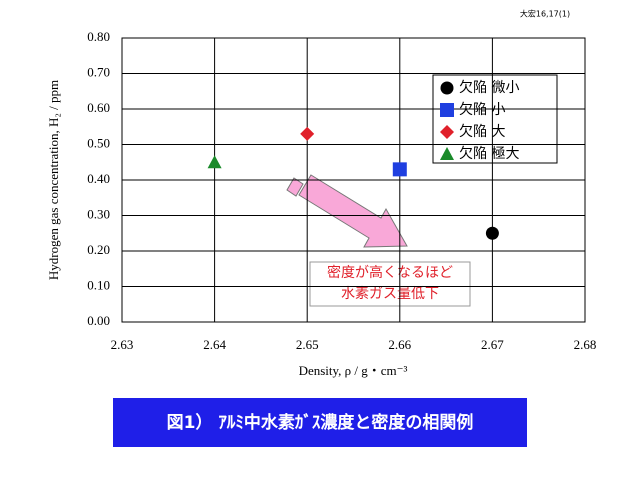 This screenshot has width=640, height=480. Describe the element at coordinates (98, 320) in the screenshot. I see `y-tick-label: 0.00` at that location.